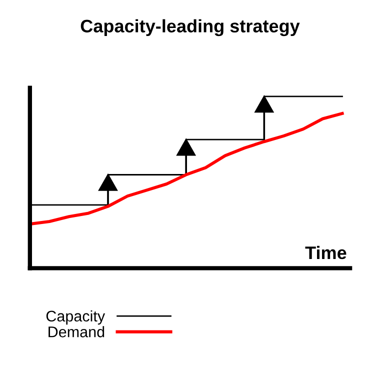 Image resolution: width=374 pixels, height=382 pixels. I want to click on legend-label: Demand, so click(76, 332).